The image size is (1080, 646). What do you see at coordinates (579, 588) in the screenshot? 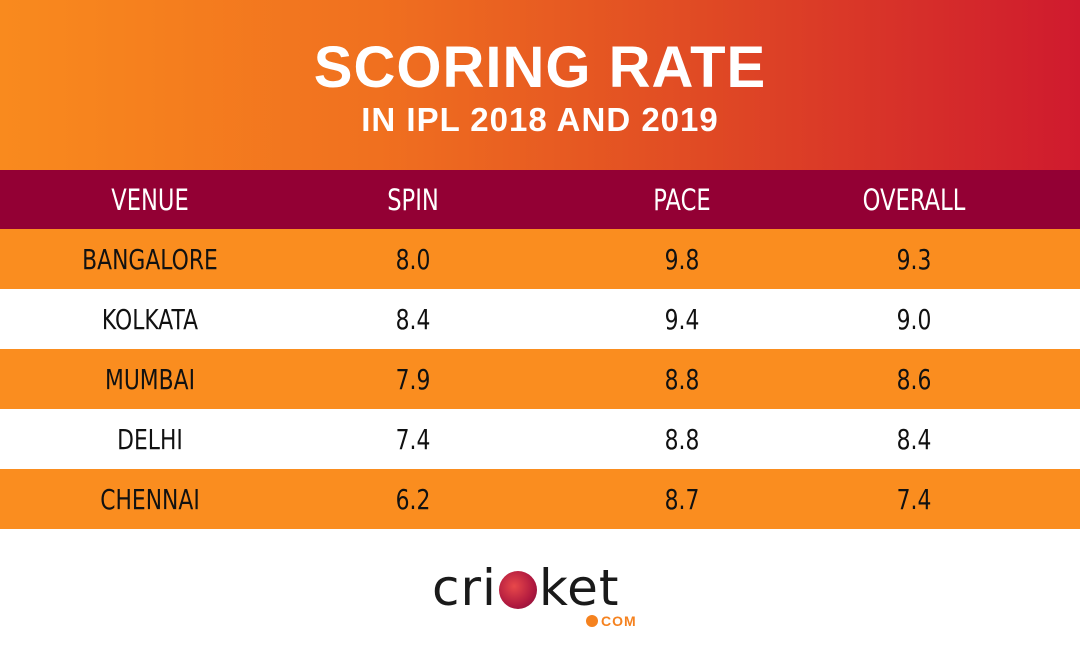
I see `logo-text-part3: ket` at bounding box center [579, 588].